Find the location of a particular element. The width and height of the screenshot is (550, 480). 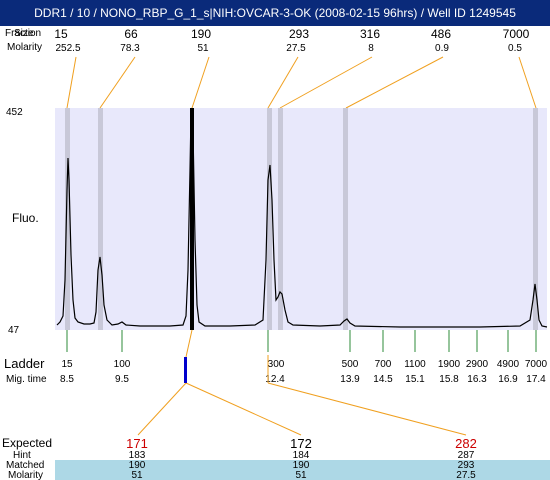

ladder-time: 16.9 is located at coordinates (508, 379).